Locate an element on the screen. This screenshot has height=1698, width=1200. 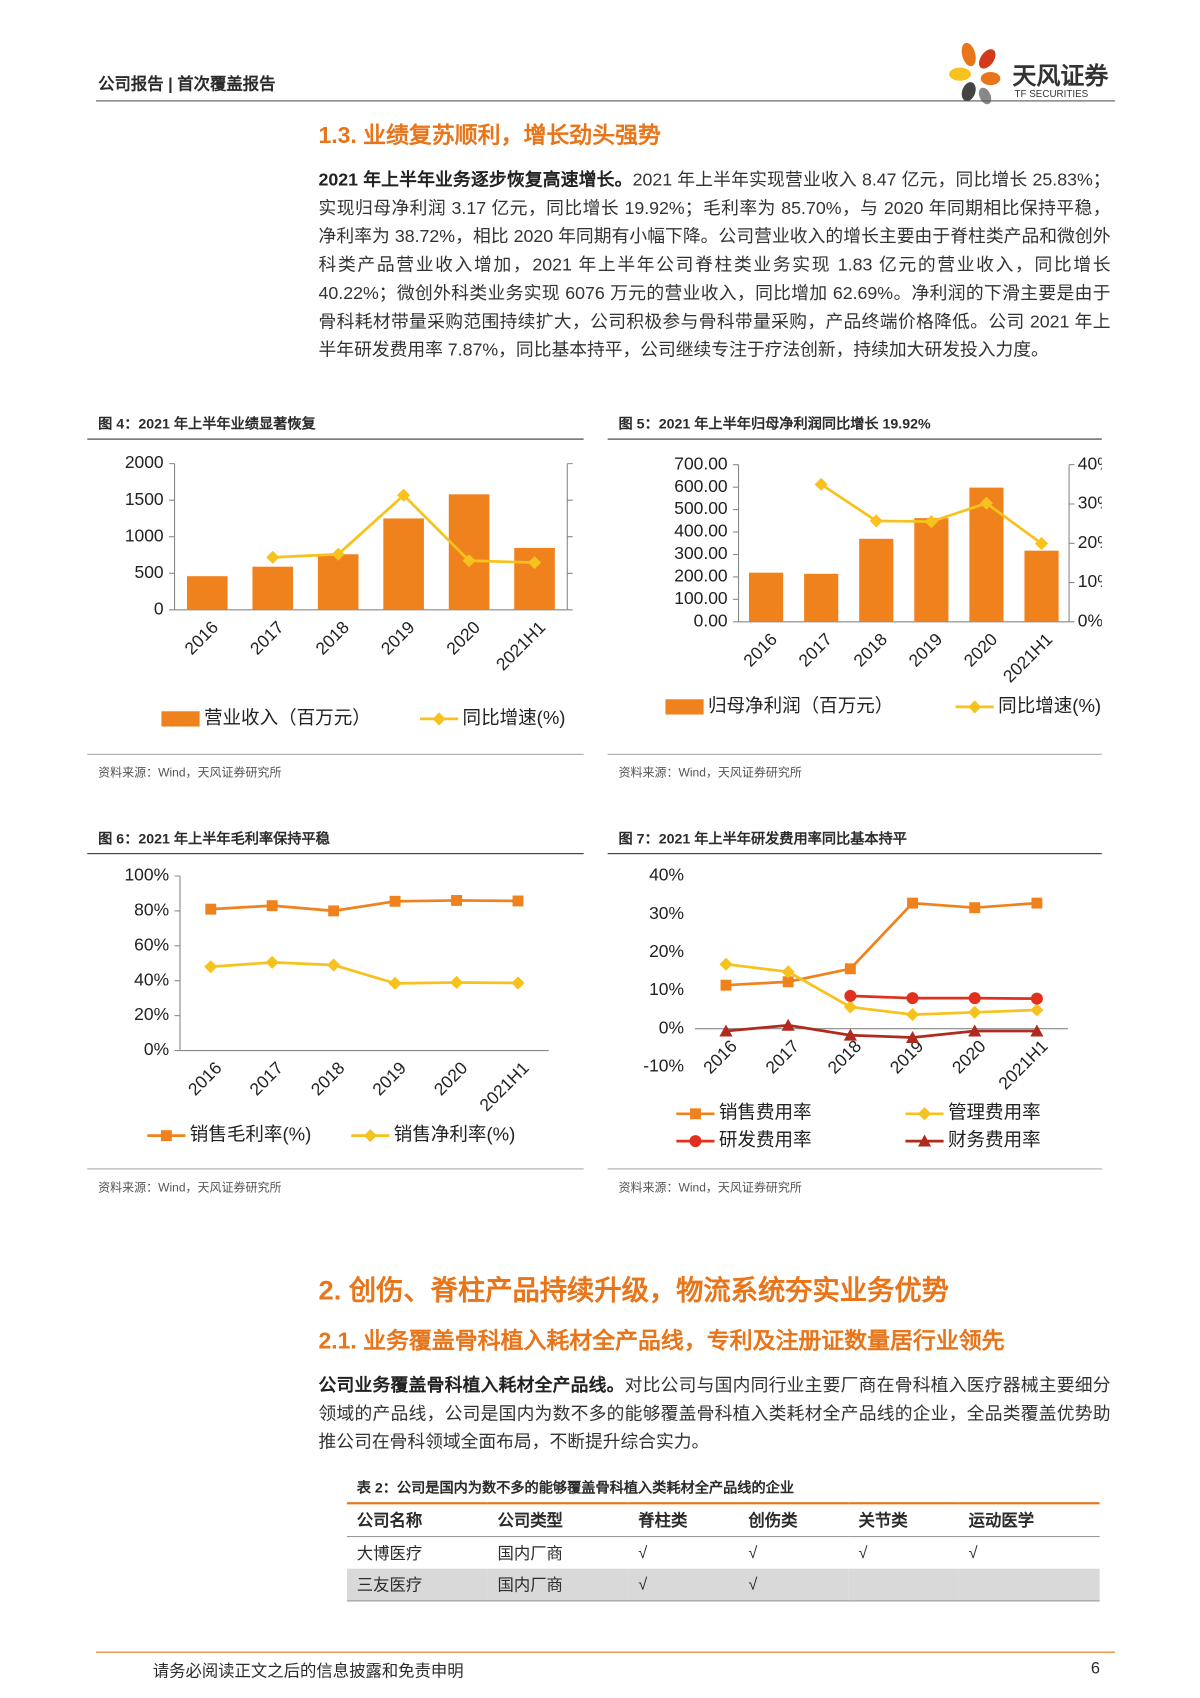
legend-label: 归母净利润（百万元） is located at coordinates (800, 705).